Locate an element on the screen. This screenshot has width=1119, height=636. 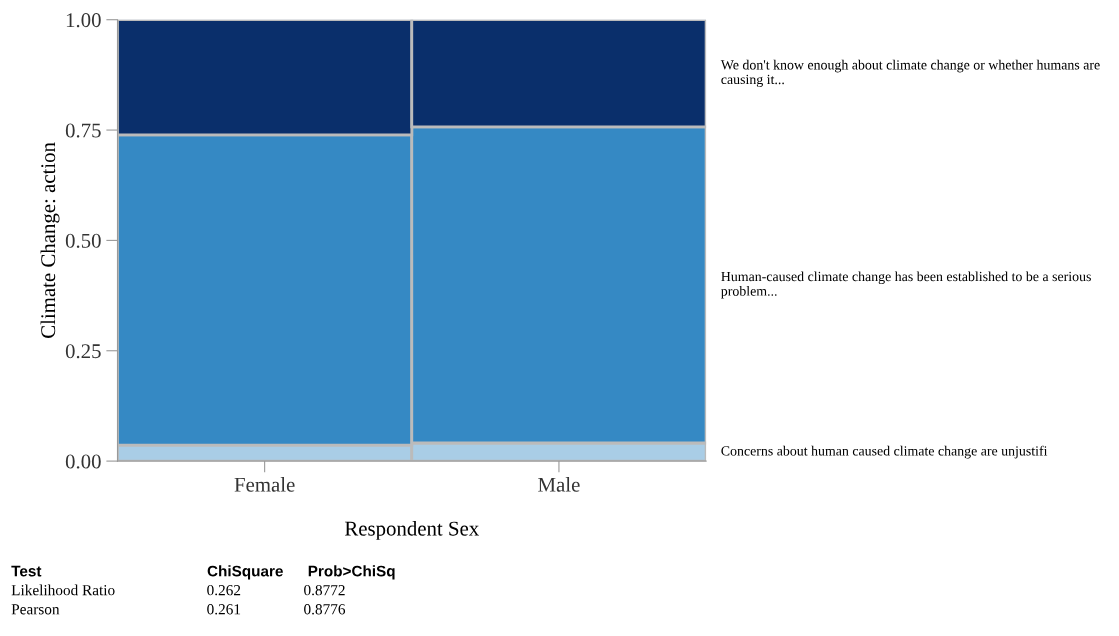
y-axis-title: Climate Change: action is located at coordinates (50, 240).